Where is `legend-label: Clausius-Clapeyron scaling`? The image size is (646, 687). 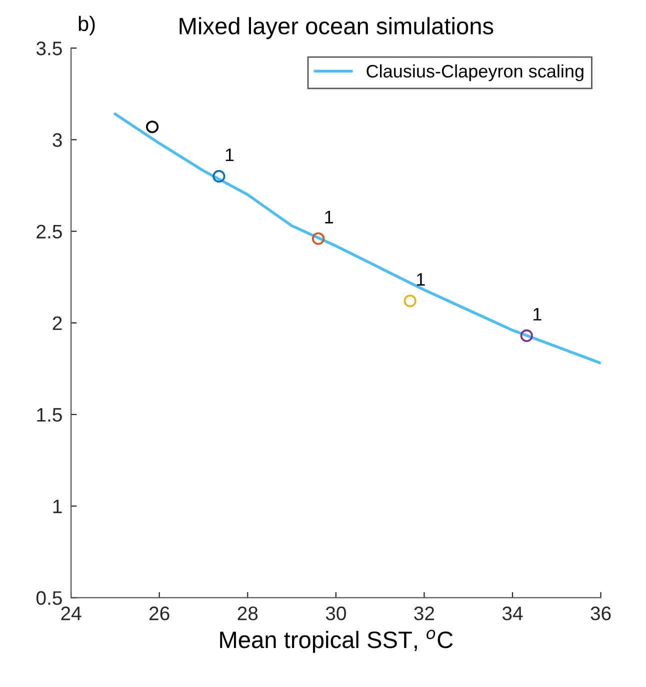 legend-label: Clausius-Clapeyron scaling is located at coordinates (475, 73).